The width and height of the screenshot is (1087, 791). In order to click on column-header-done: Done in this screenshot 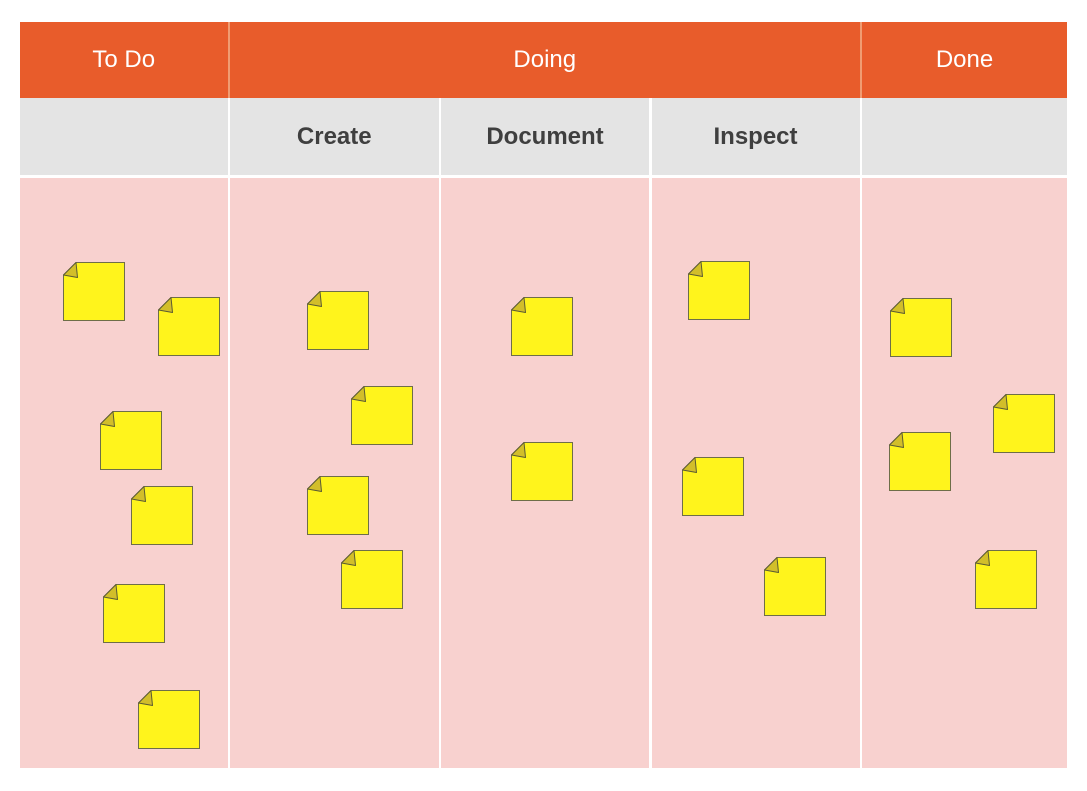, I will do `click(964, 59)`.